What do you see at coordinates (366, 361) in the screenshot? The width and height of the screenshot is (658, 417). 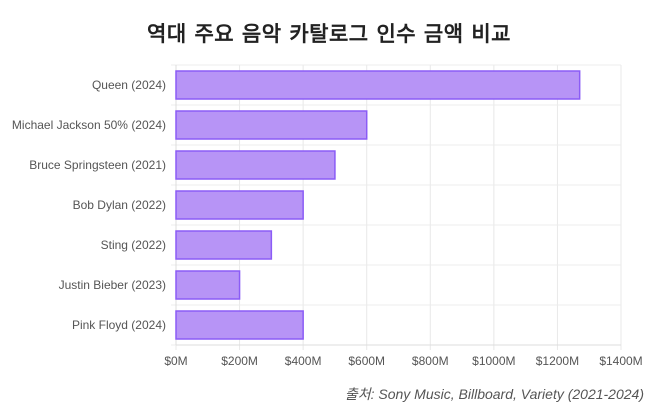 I see `x-tick-label: $600M` at bounding box center [366, 361].